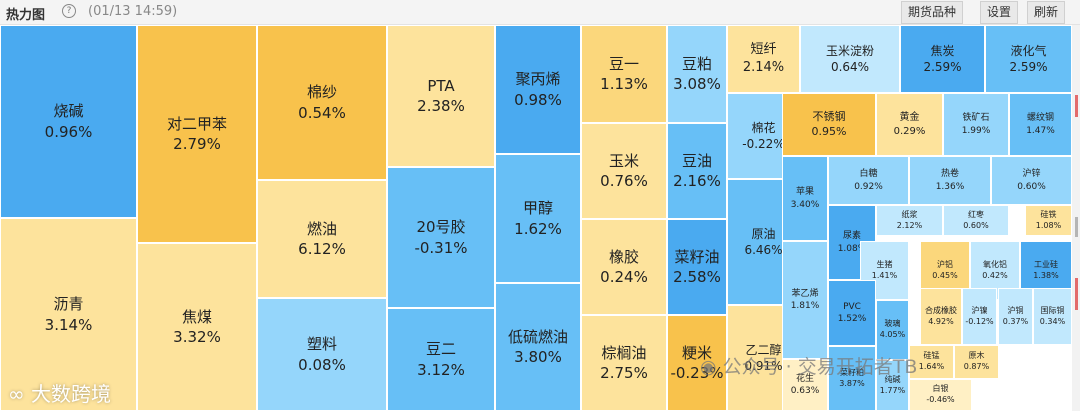 Image resolution: width=1080 pixels, height=411 pixels. I want to click on cell-name: 20号胶, so click(441, 227).